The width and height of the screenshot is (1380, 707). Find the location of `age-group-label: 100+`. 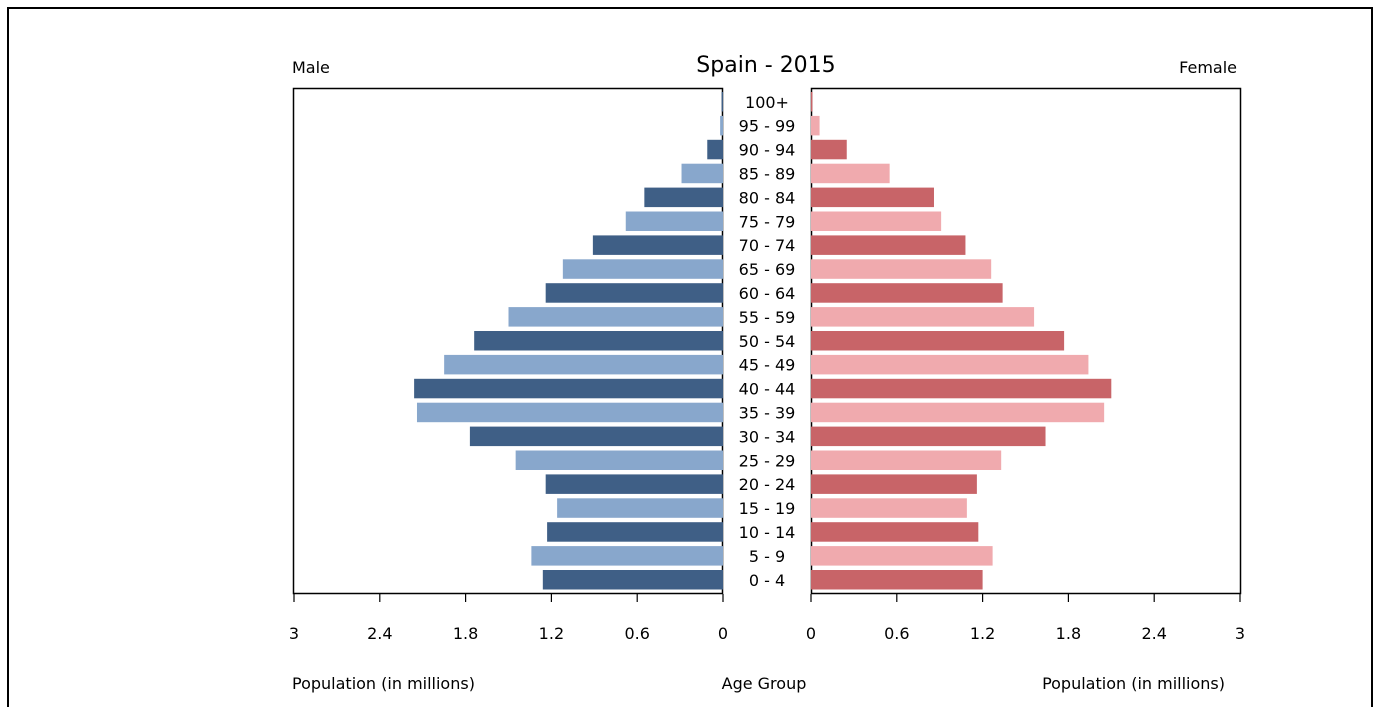

age-group-label: 100+ is located at coordinates (767, 102).